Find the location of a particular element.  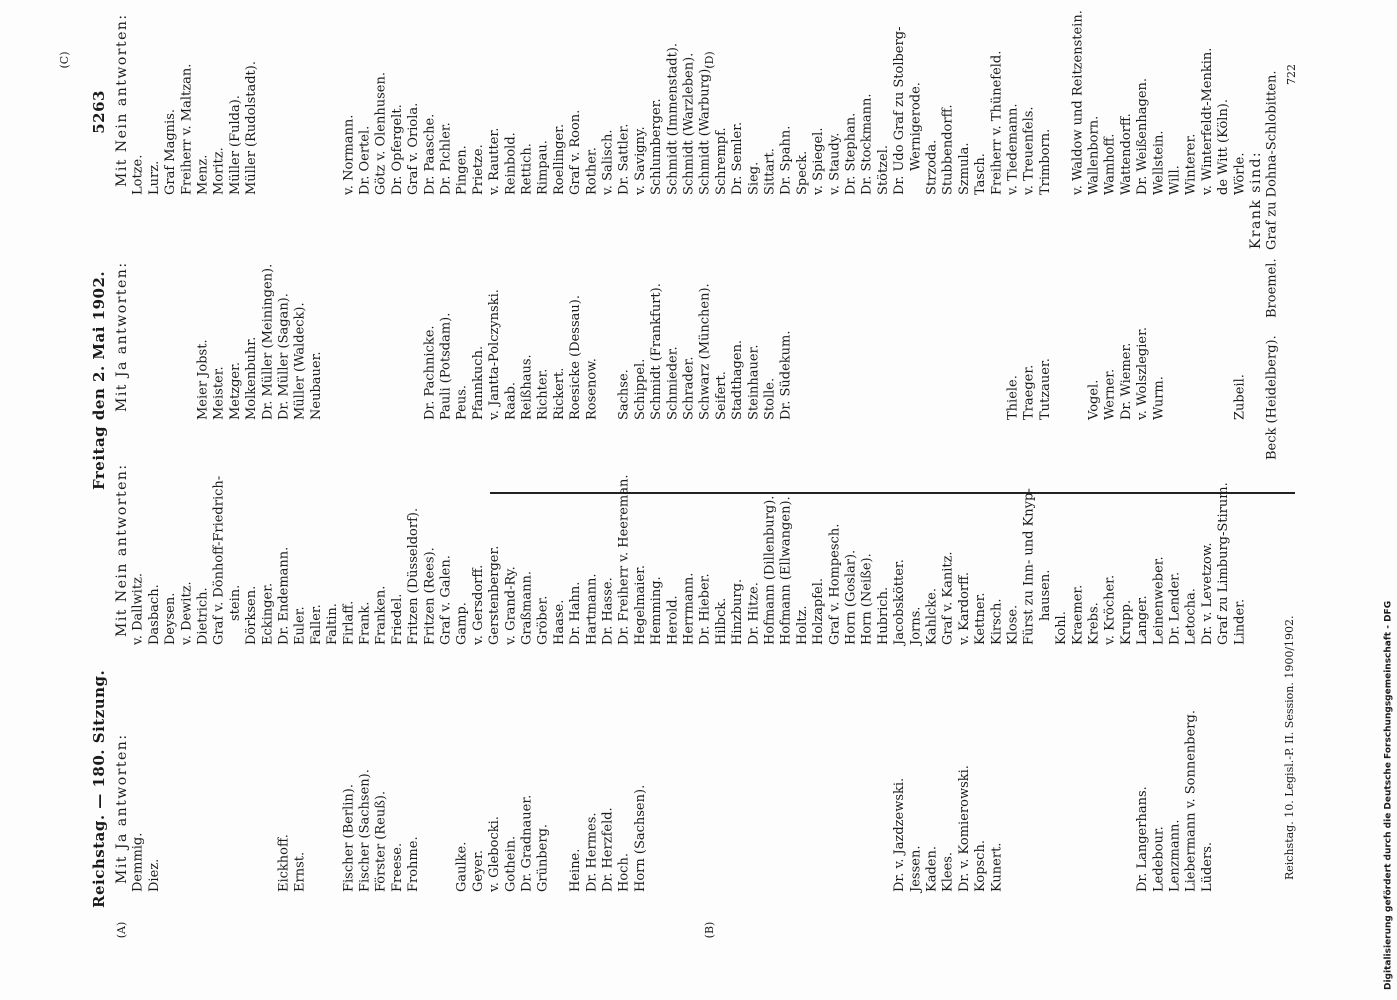

member-name: Reißhaus. is located at coordinates (527, 387).